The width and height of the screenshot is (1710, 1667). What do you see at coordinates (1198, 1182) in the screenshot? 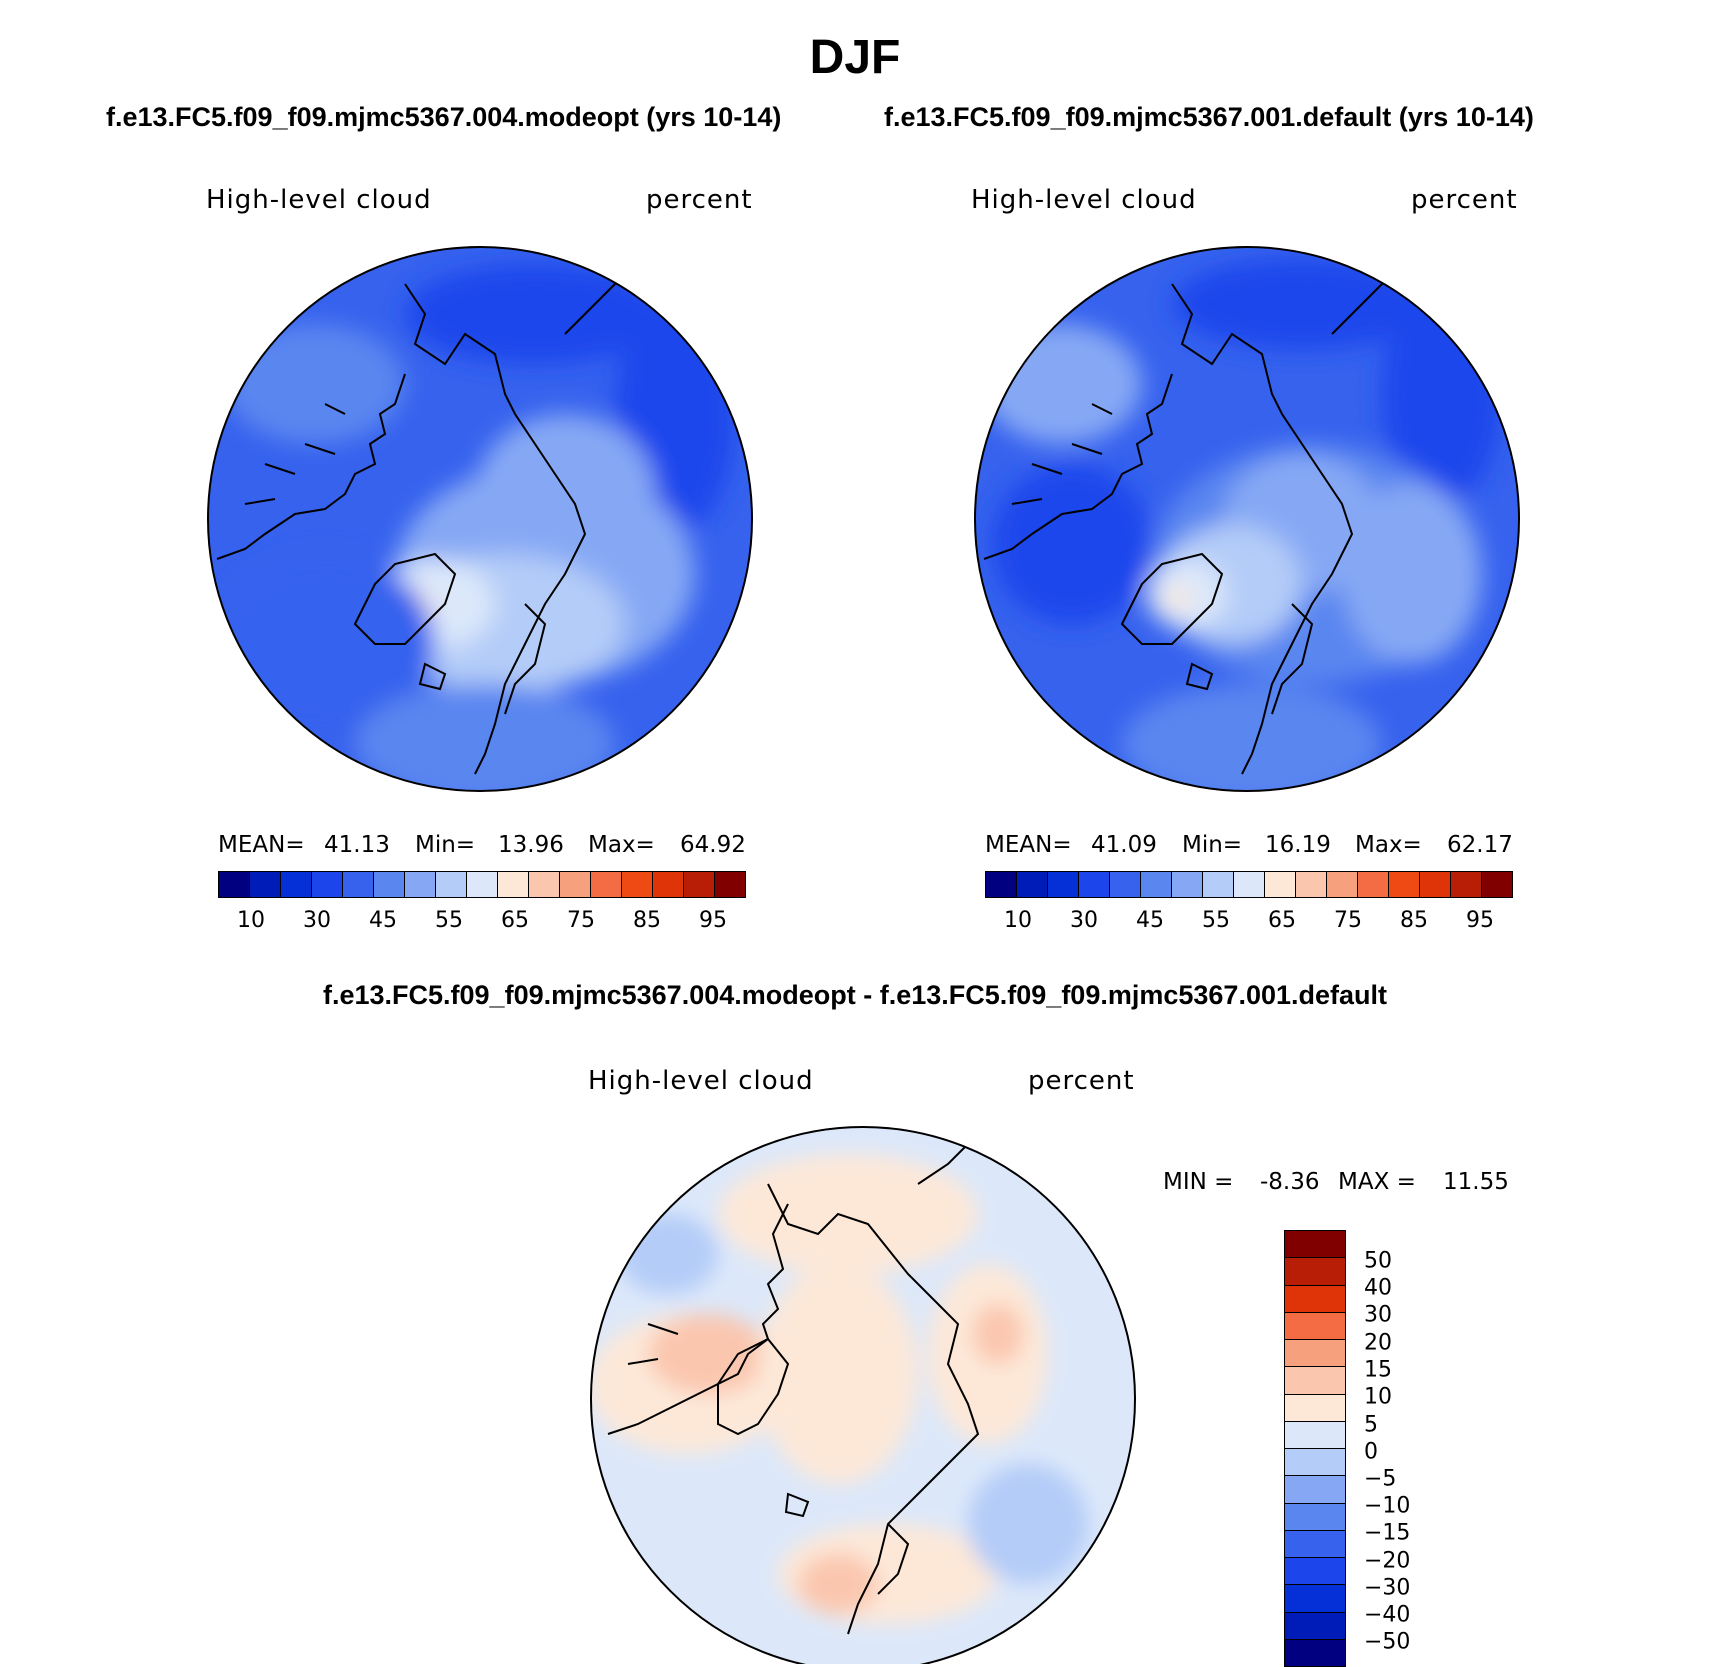
I see `panel-diff-min-label: MIN =` at bounding box center [1198, 1182].